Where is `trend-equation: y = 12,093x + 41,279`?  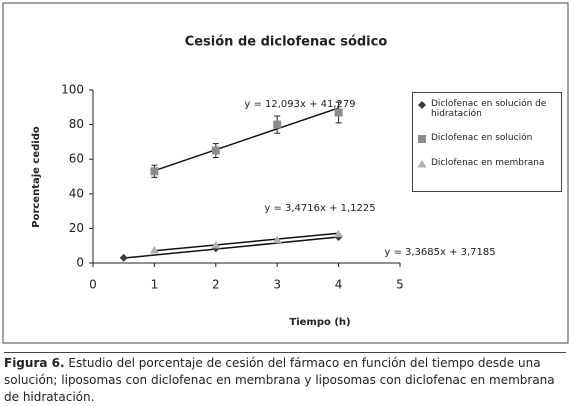 trend-equation: y = 12,093x + 41,279 is located at coordinates (299, 104).